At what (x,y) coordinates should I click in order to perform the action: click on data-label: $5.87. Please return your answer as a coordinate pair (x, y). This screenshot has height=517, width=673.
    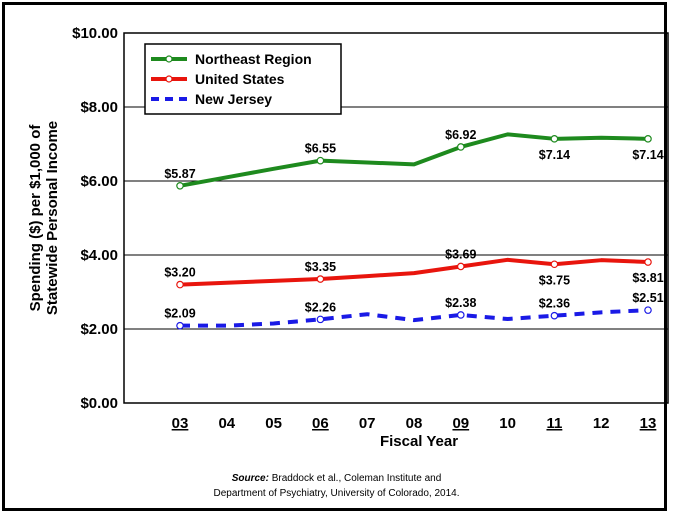
    Looking at the image, I should click on (179, 174).